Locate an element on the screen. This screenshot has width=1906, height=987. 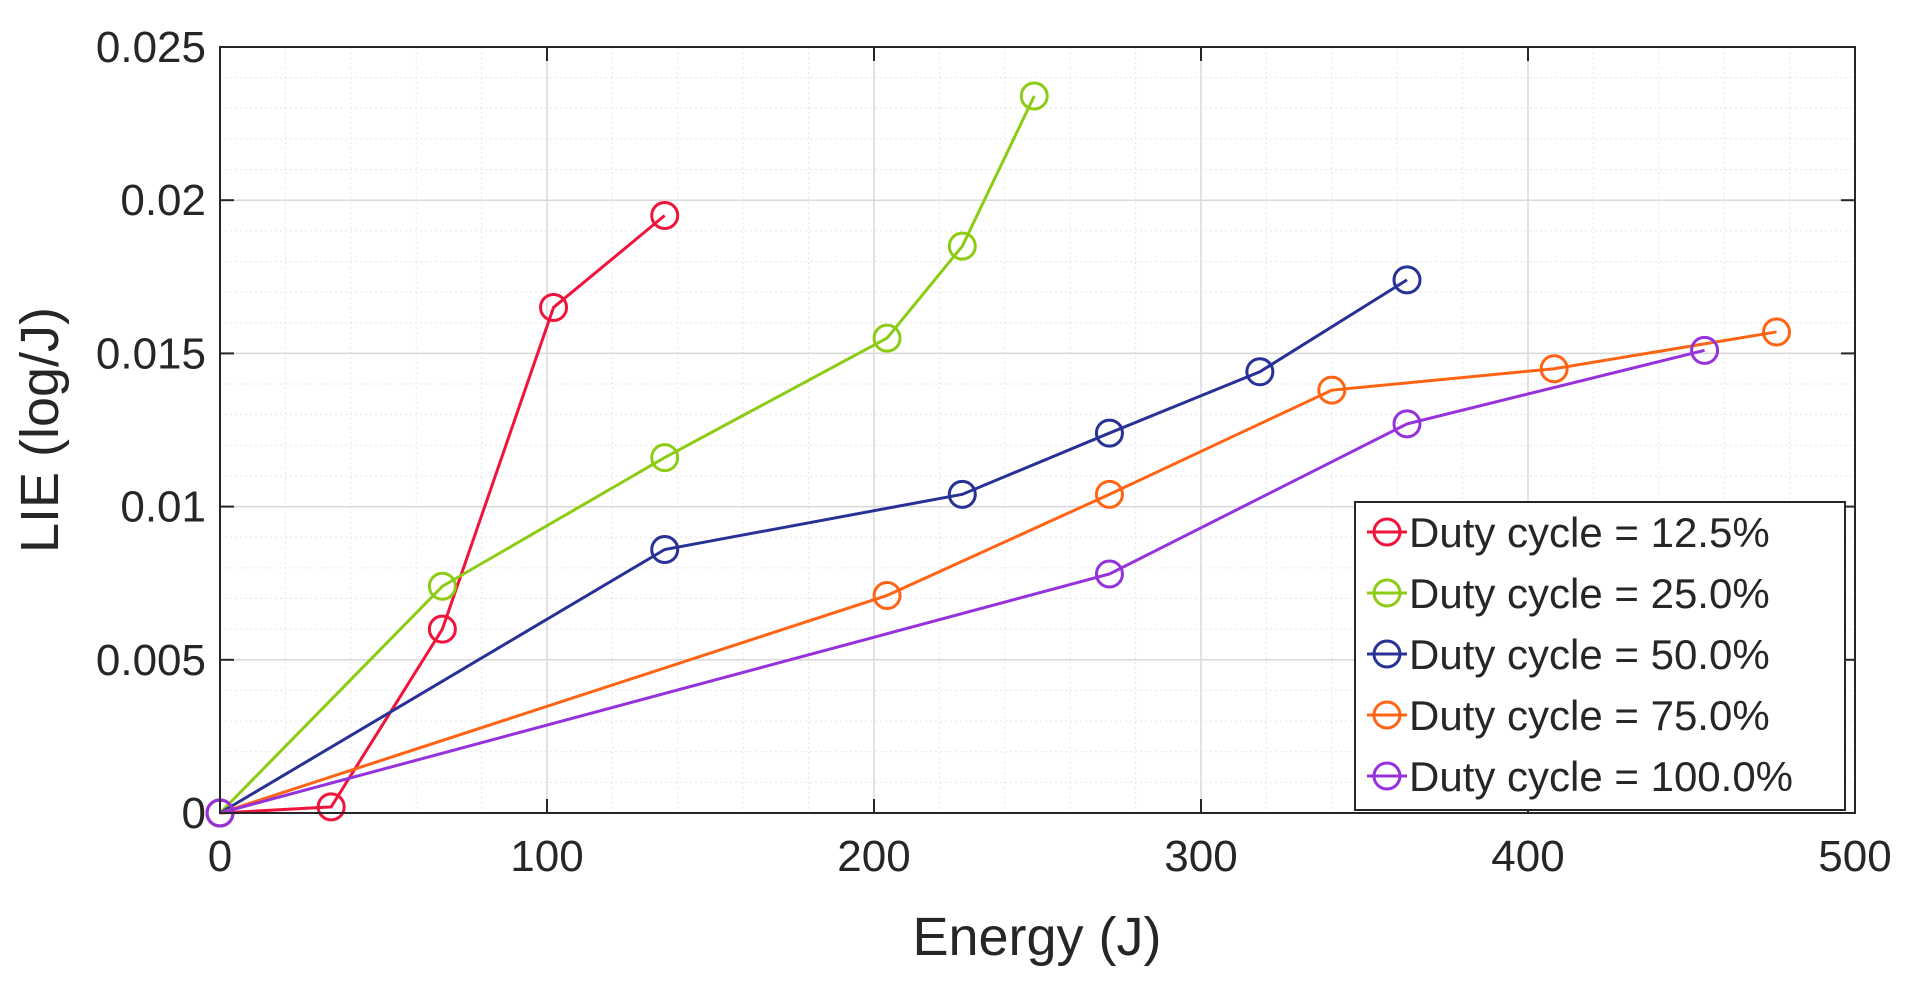
legend-item: Duty cycle = 100.0% is located at coordinates (1580, 776).